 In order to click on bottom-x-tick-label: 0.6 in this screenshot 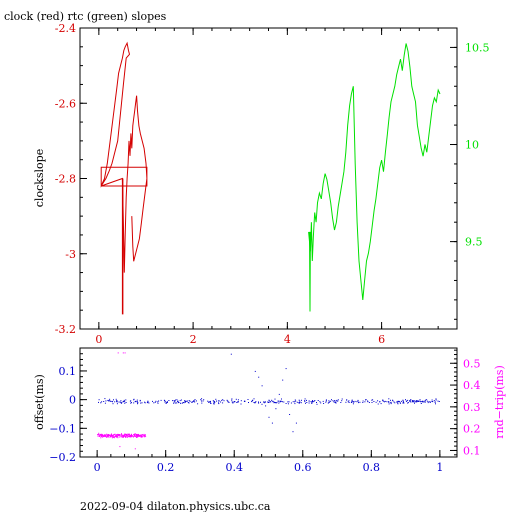, I will do `click(303, 467)`.